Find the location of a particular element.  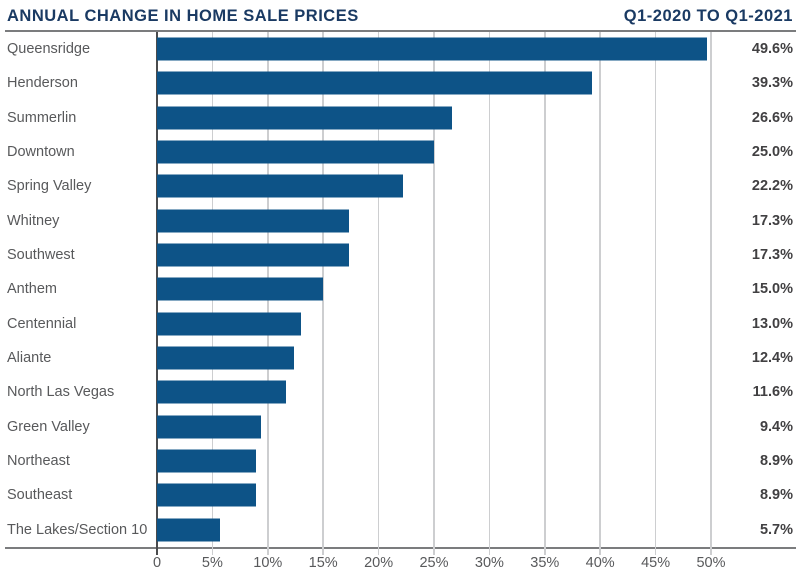

top-rule is located at coordinates (400, 31).